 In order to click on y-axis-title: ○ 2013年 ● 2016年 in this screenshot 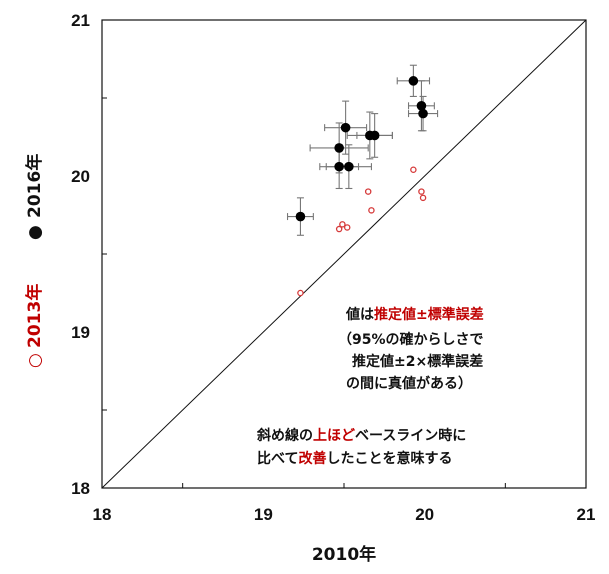, I will do `click(34, 261)`.